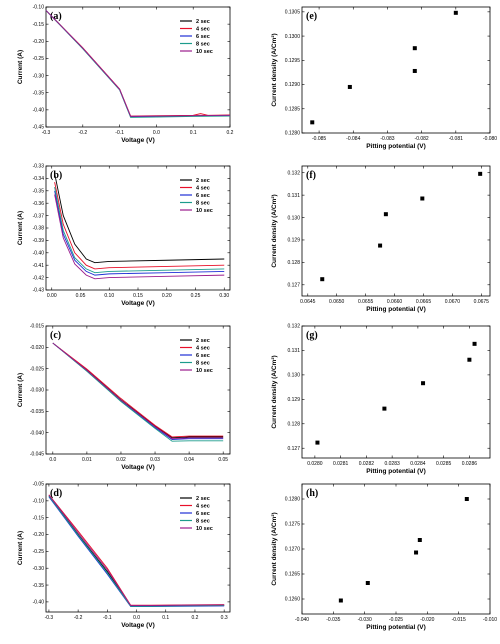 This screenshot has height=644, width=500. What do you see at coordinates (293, 109) in the screenshot?
I see `y-tick-label: 0.1285` at bounding box center [293, 109].